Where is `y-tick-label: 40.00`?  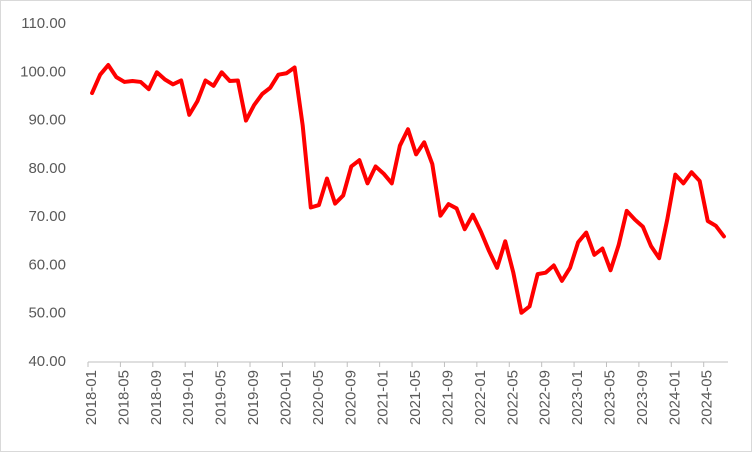 y-tick-label: 40.00 is located at coordinates (47, 361).